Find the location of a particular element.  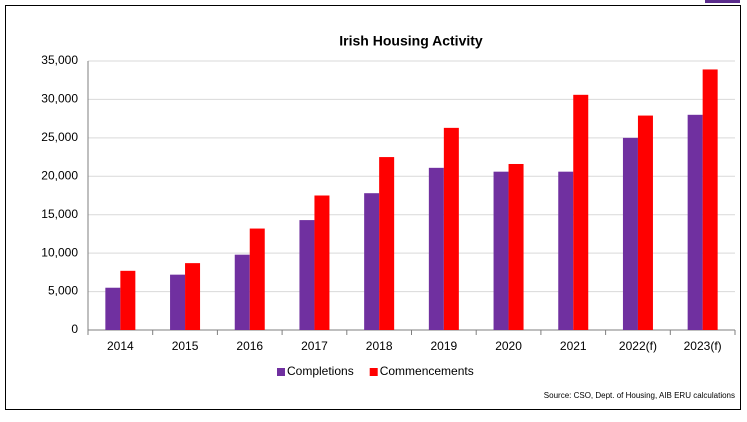

y-tick-label: 30,000 is located at coordinates (59, 99).